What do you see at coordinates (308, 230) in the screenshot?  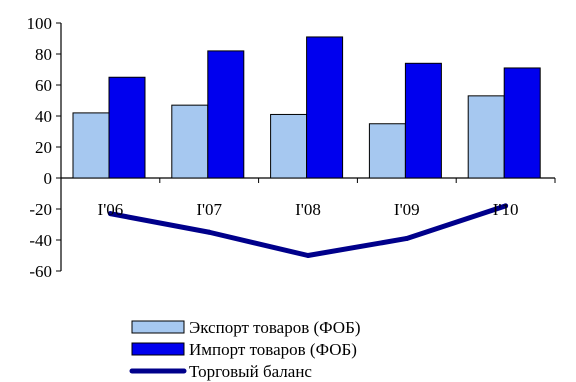 I see `balance-line-layer` at bounding box center [308, 230].